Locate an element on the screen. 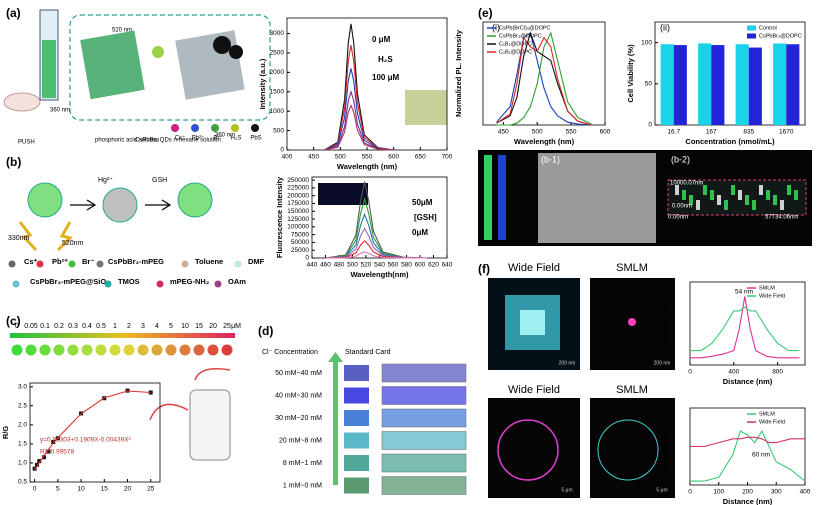  arrow-shaft is located at coordinates (335, 422).